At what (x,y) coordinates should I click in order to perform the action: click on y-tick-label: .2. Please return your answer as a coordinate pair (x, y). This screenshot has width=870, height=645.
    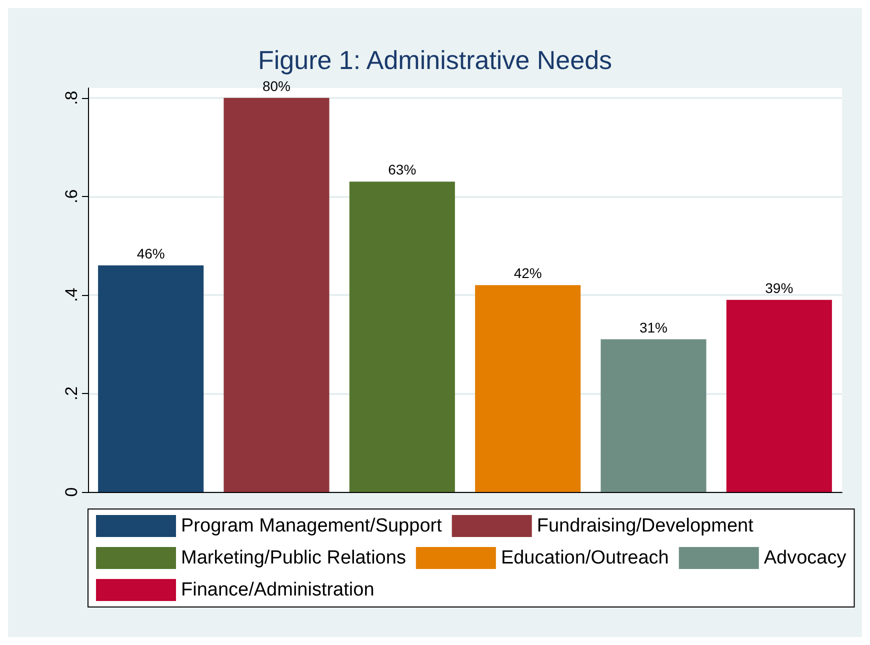
    Looking at the image, I should click on (71, 393).